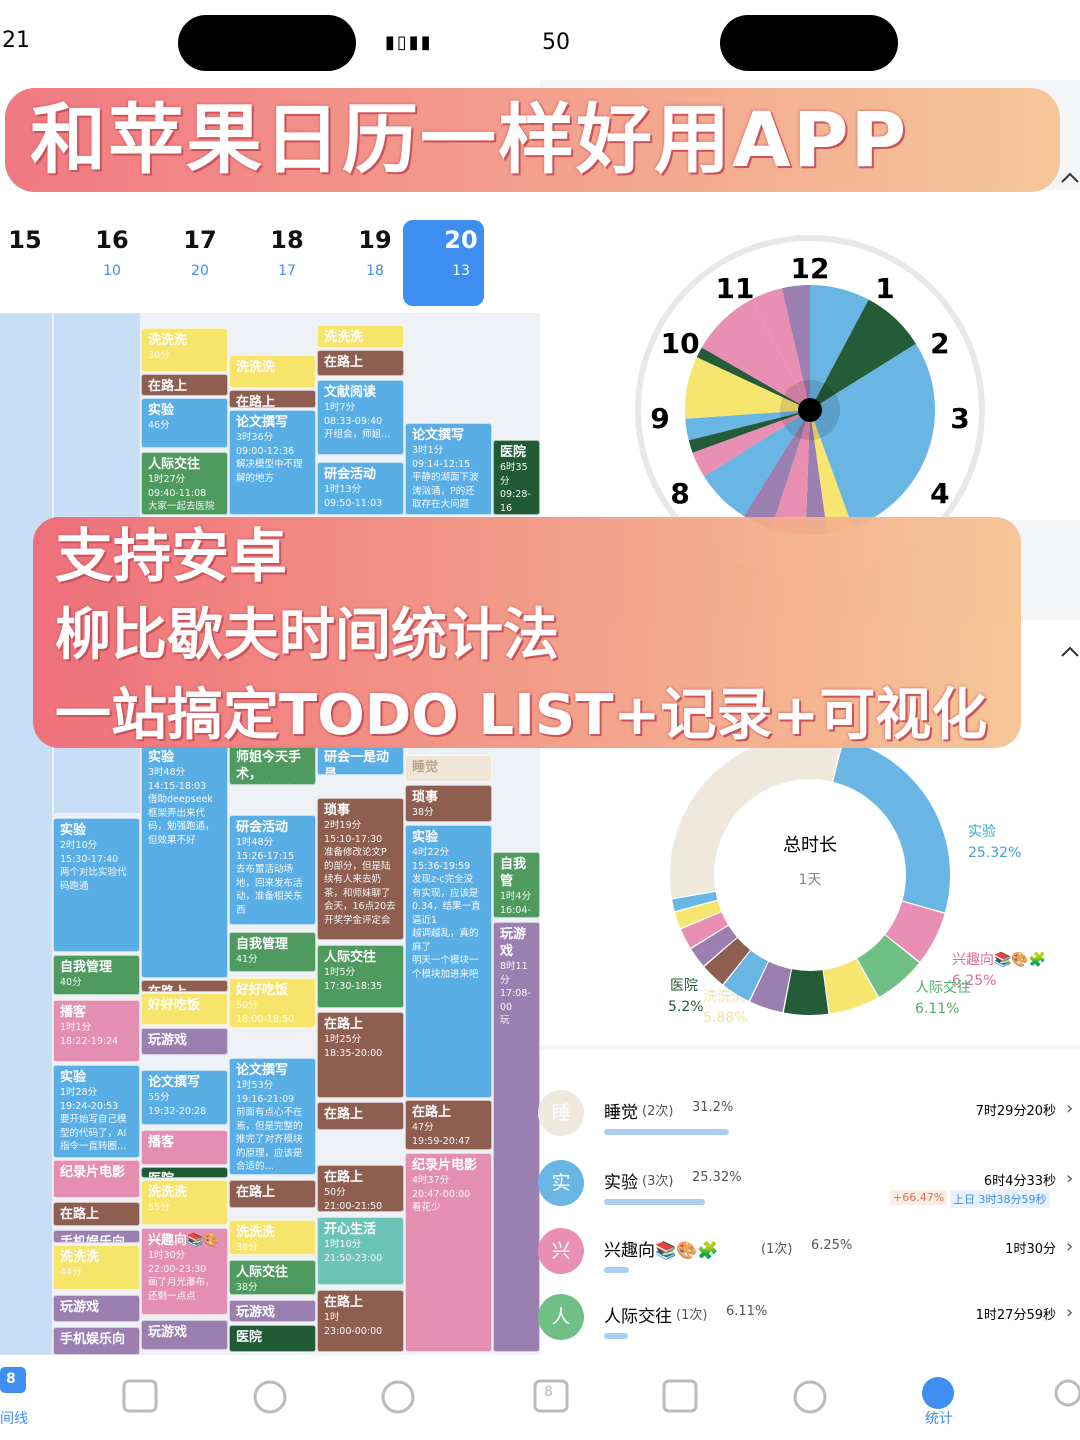 Image resolution: width=1080 pixels, height=1440 pixels. I want to click on event-block: 自我管理 40分, so click(96, 975).